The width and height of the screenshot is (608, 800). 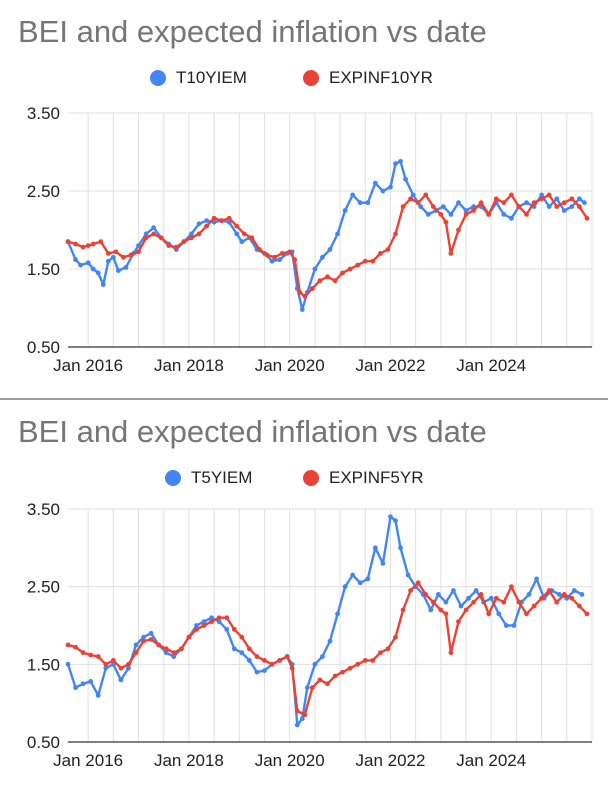 I want to click on legend-item-series-2: EXPINF10YR, so click(x=368, y=78).